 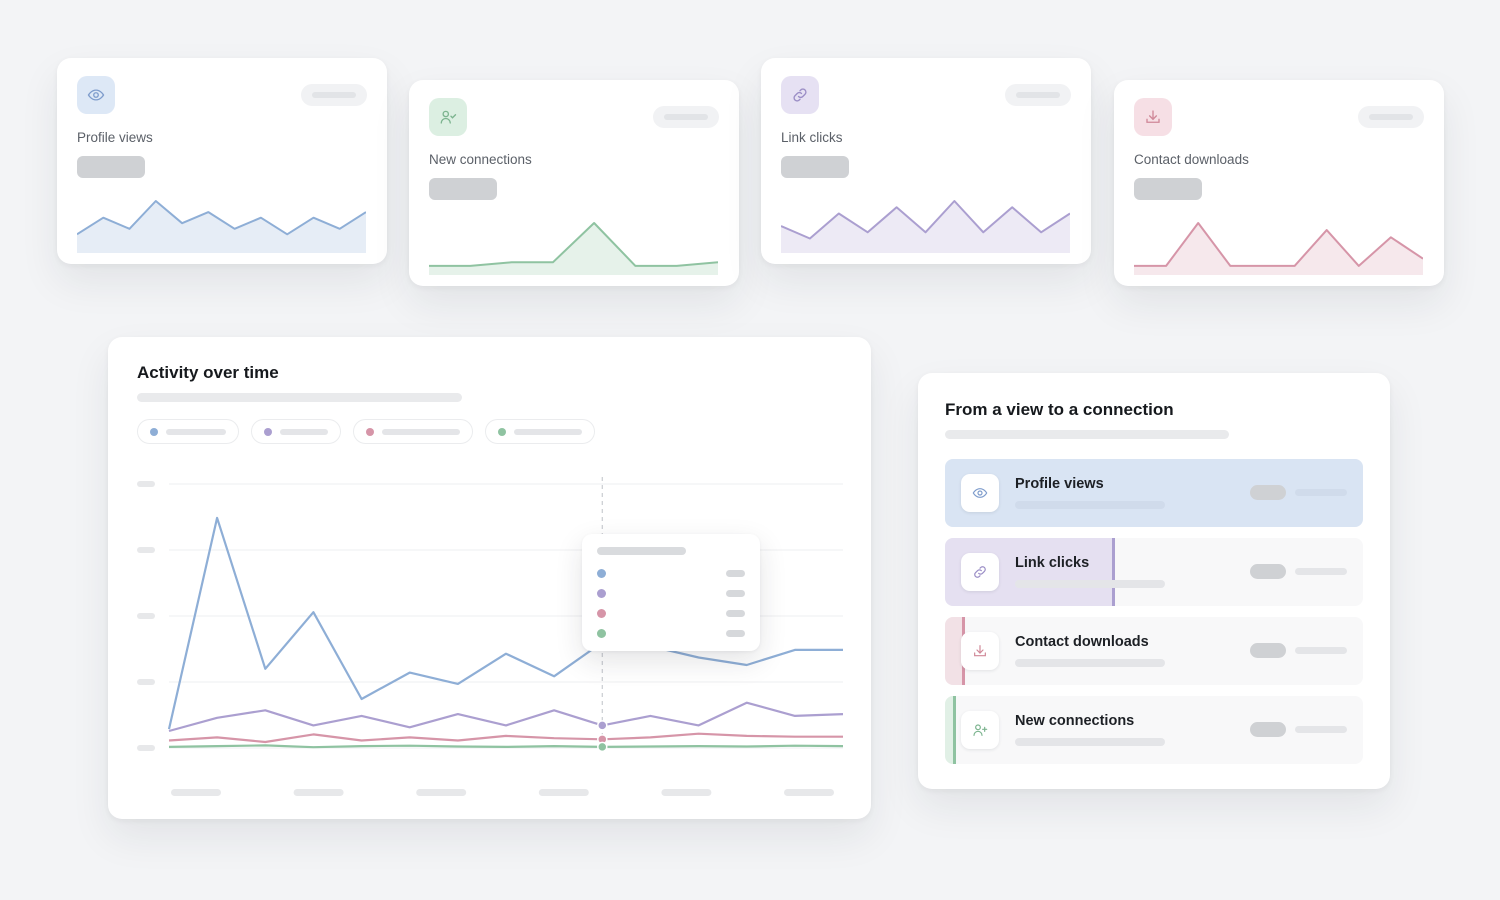 I want to click on hover-point-connections, so click(x=602, y=747).